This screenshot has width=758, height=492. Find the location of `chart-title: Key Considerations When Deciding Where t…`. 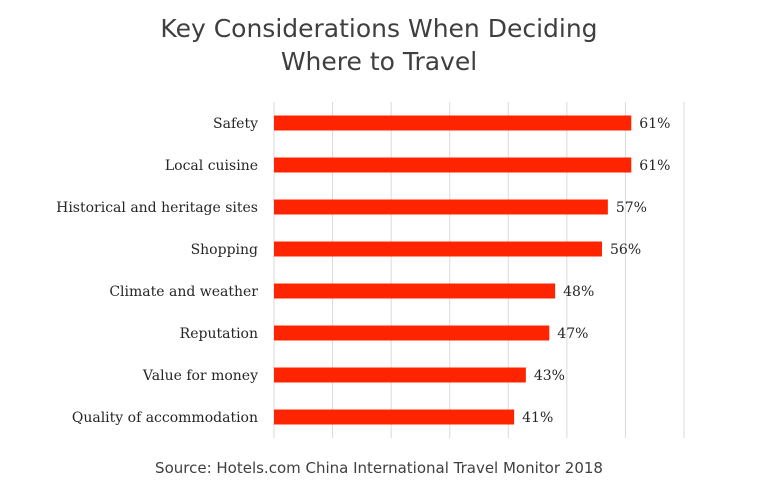

chart-title: Key Considerations When Deciding Where t… is located at coordinates (379, 45).